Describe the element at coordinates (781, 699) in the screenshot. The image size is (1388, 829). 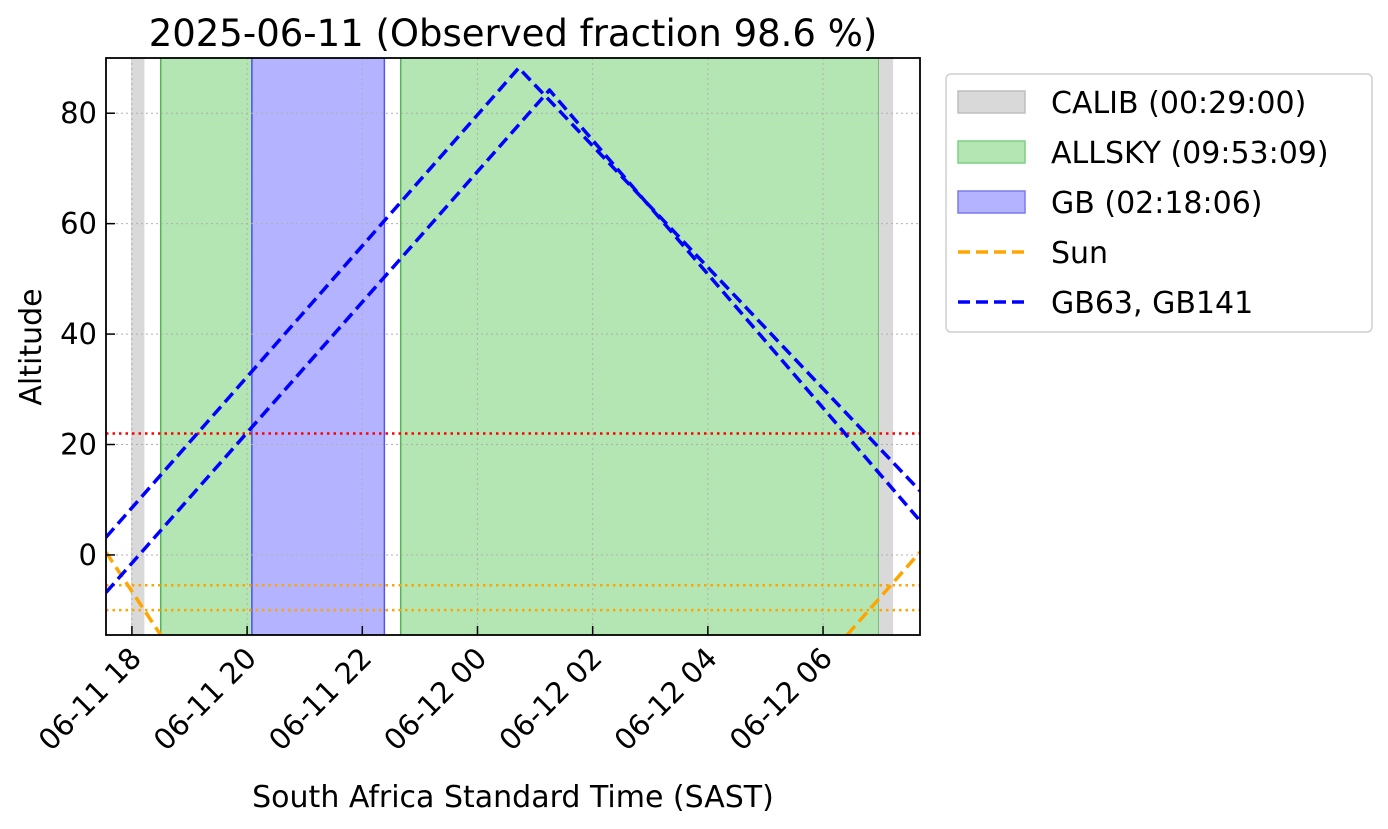
I see `x-tick-label: 06-12 06` at that location.